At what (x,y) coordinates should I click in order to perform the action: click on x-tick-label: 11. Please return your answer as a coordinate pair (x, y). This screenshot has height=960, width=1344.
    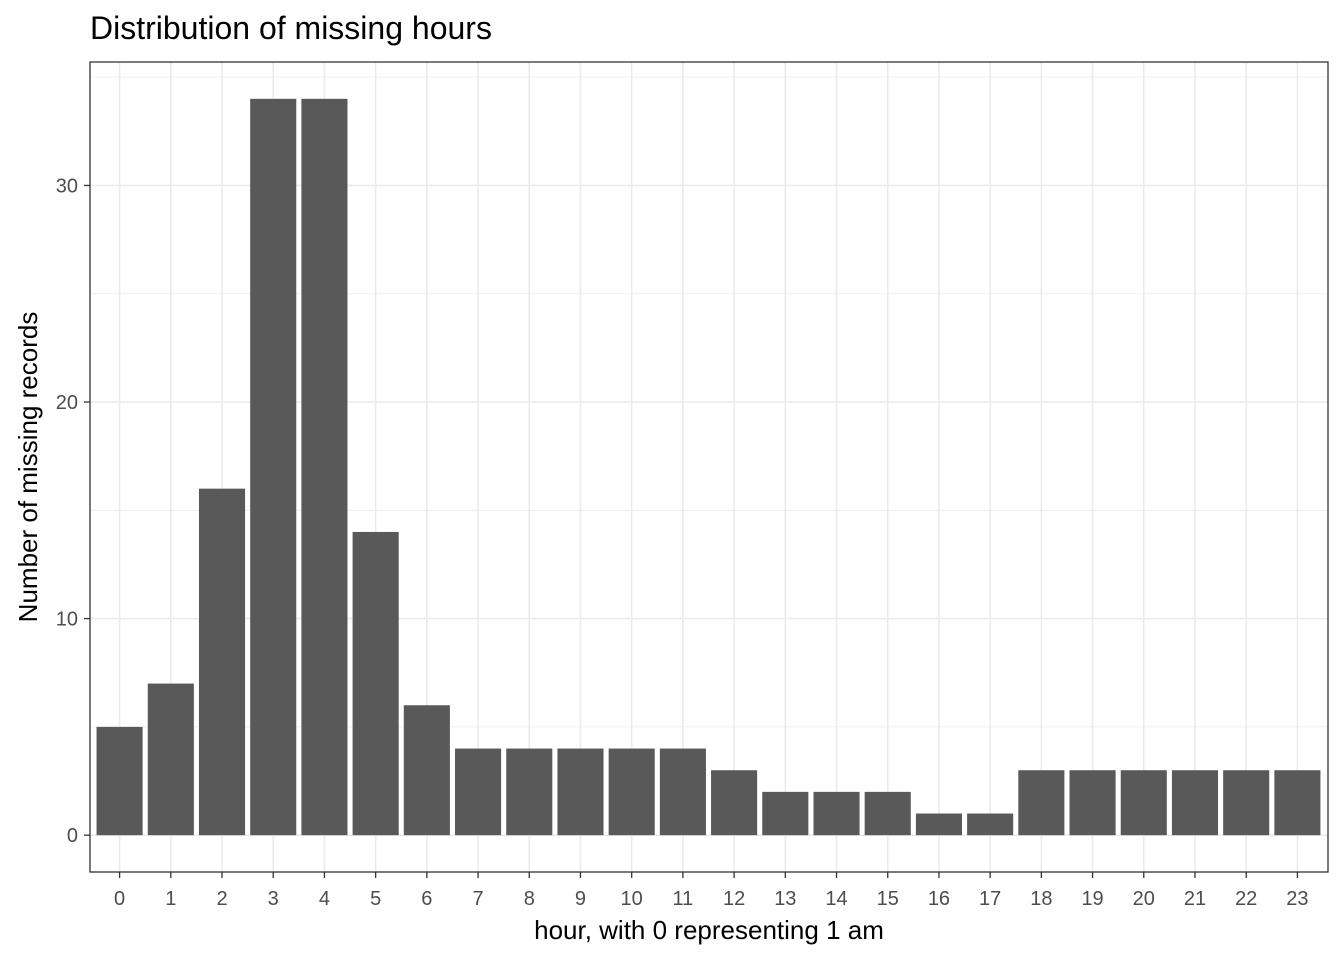
    Looking at the image, I should click on (683, 899).